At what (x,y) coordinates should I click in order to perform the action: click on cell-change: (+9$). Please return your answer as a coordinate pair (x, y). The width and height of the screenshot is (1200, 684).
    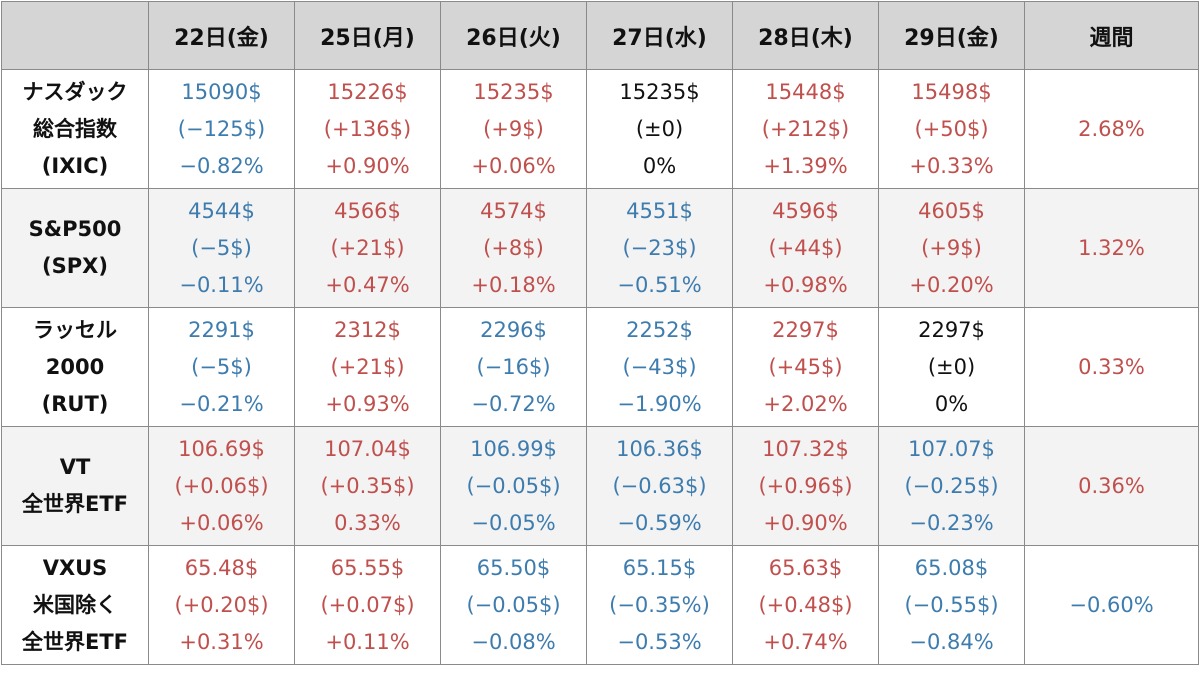
    Looking at the image, I should click on (951, 247).